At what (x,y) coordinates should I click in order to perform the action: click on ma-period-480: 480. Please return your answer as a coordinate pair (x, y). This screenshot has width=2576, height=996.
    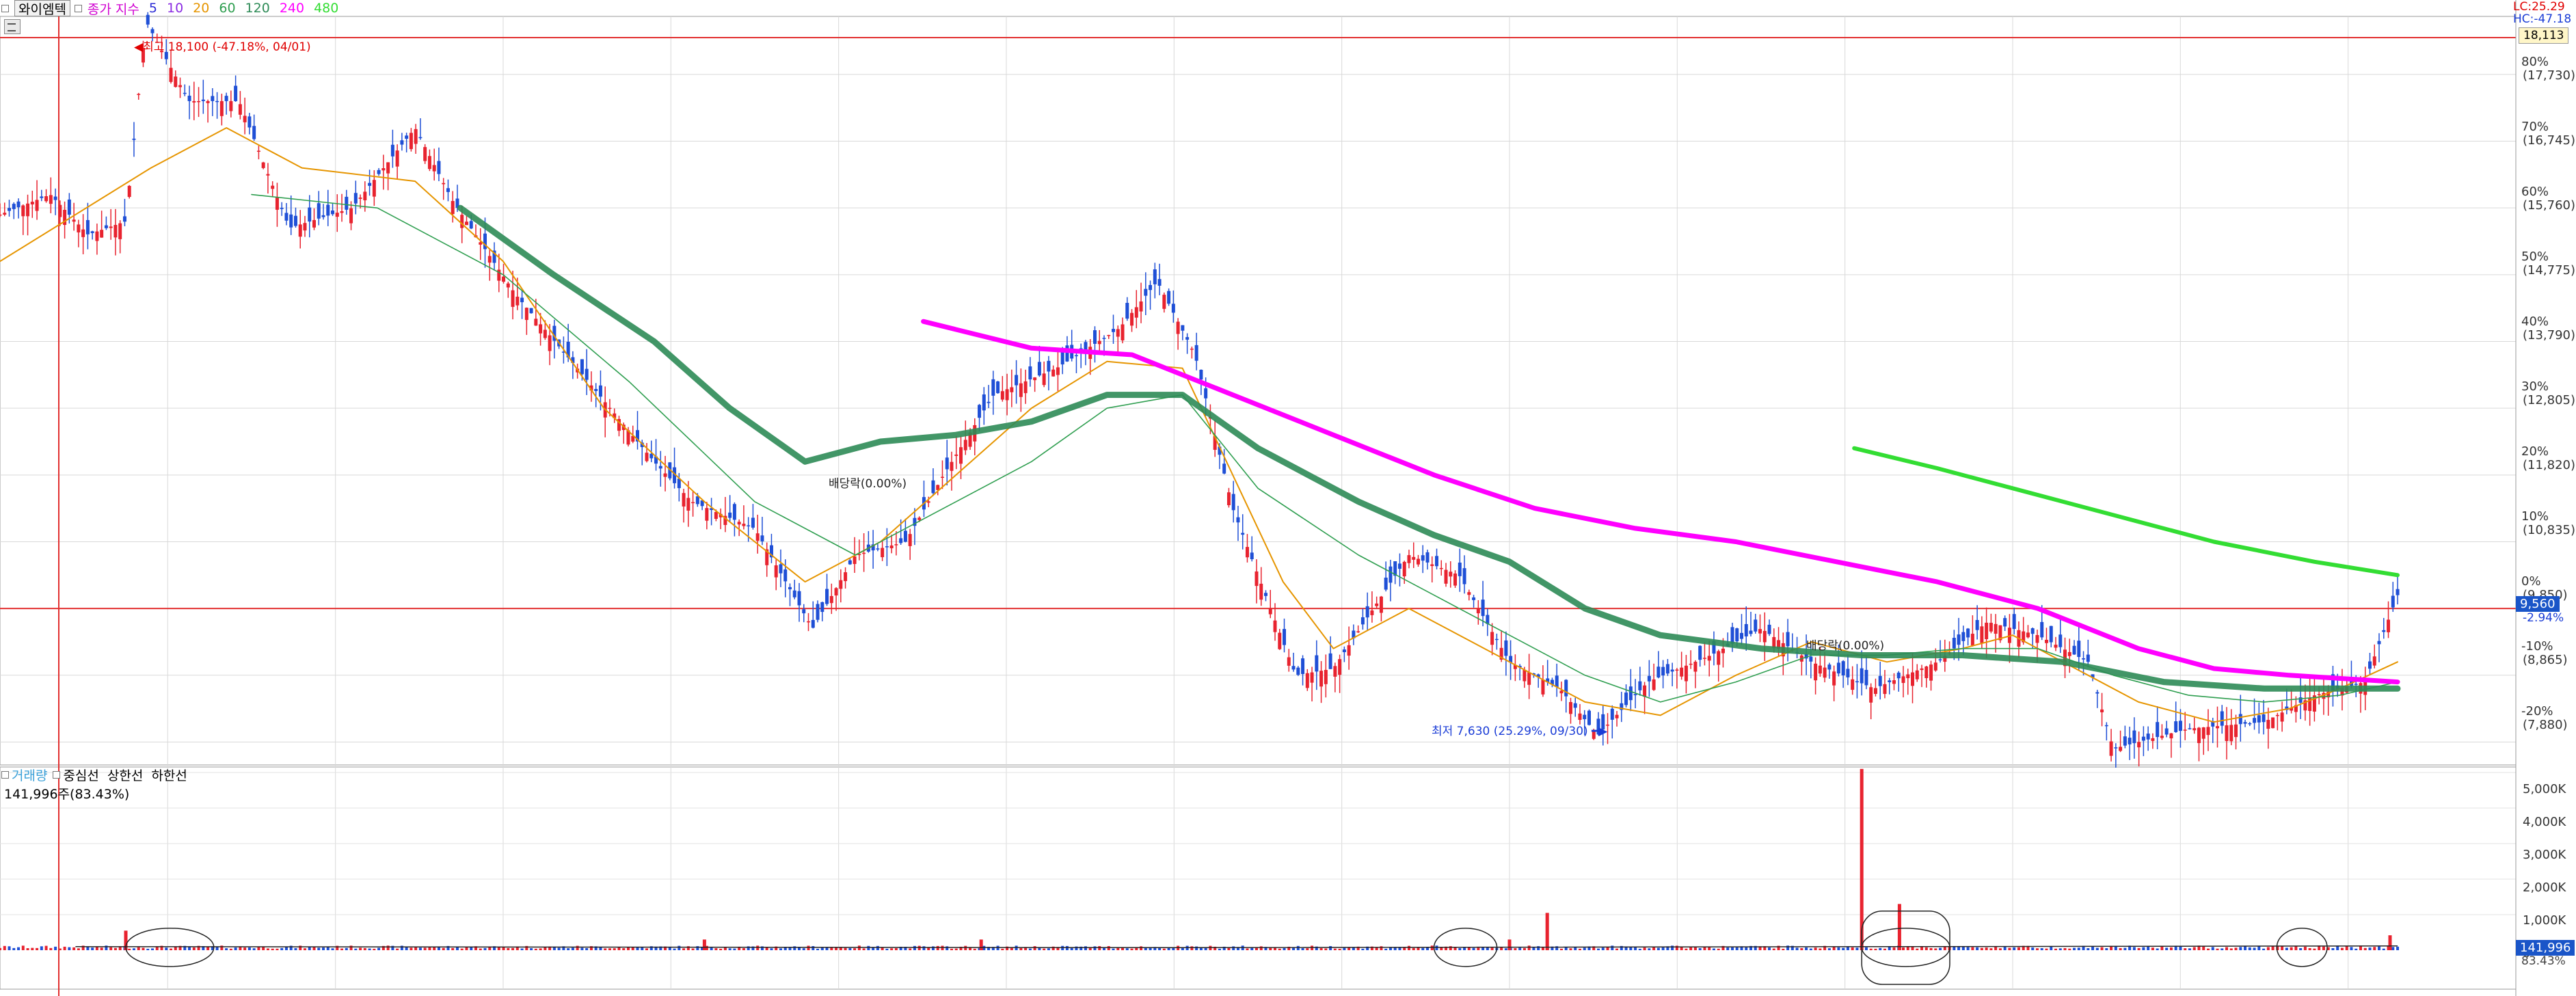
    Looking at the image, I should click on (326, 8).